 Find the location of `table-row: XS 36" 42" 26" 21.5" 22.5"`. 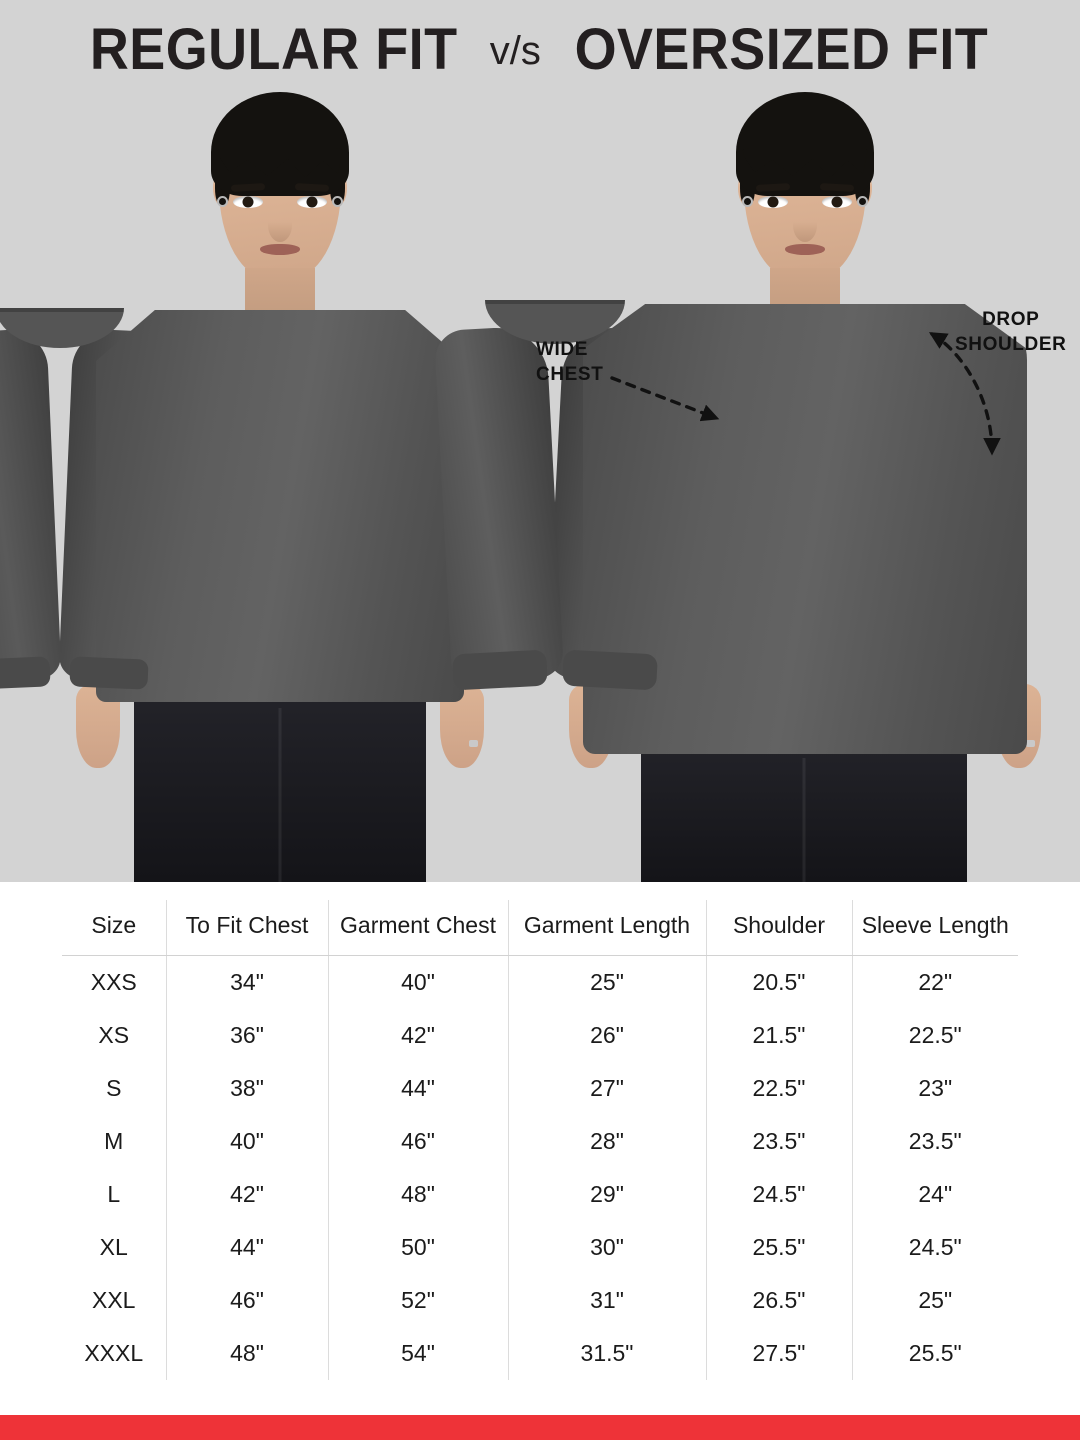

table-row: XS 36" 42" 26" 21.5" 22.5" is located at coordinates (540, 1035).